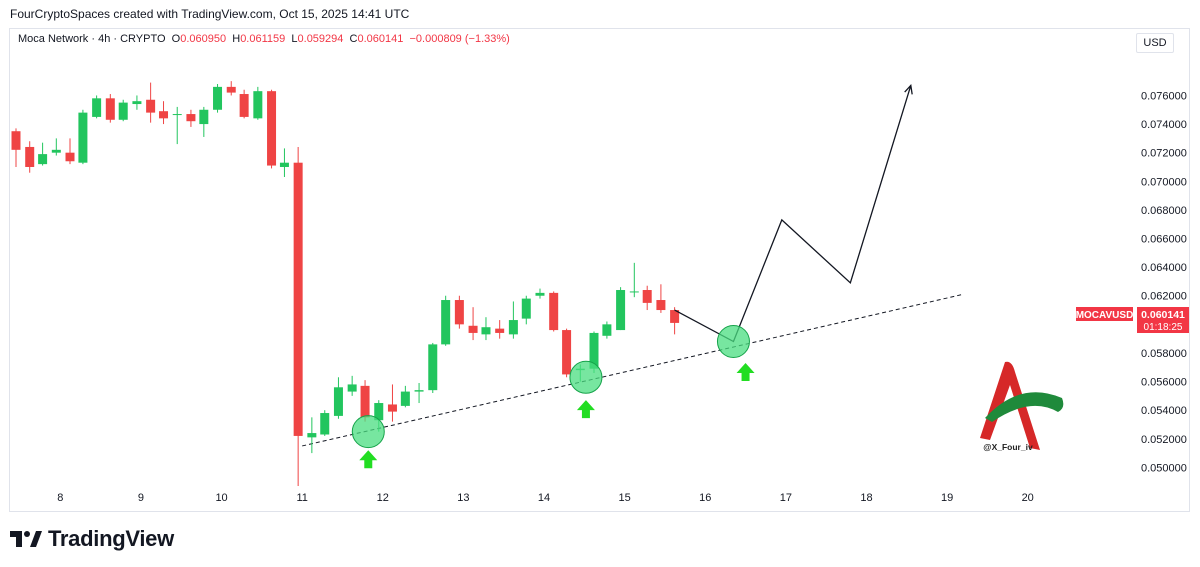 The width and height of the screenshot is (1200, 567). I want to click on price-tag-bg, so click(1163, 320).